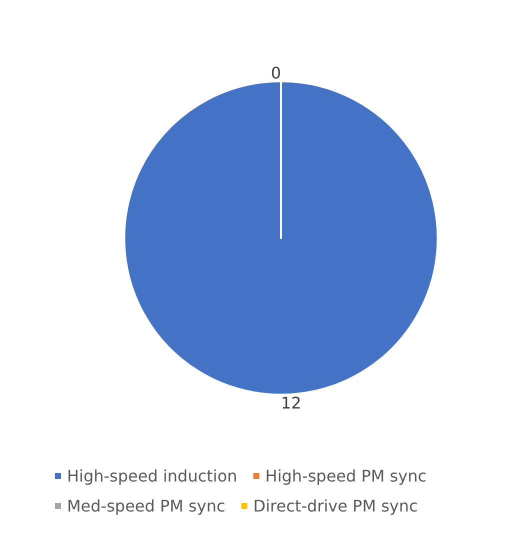 The height and width of the screenshot is (548, 530). I want to click on text: 0, so click(275, 73).